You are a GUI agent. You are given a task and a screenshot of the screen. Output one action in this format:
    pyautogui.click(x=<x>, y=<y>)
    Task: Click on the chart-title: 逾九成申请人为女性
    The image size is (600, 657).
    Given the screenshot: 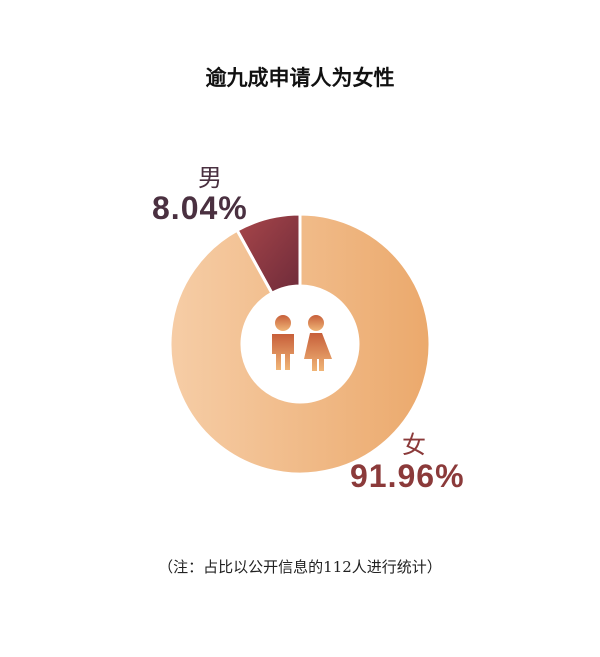 What is the action you would take?
    pyautogui.click(x=300, y=78)
    